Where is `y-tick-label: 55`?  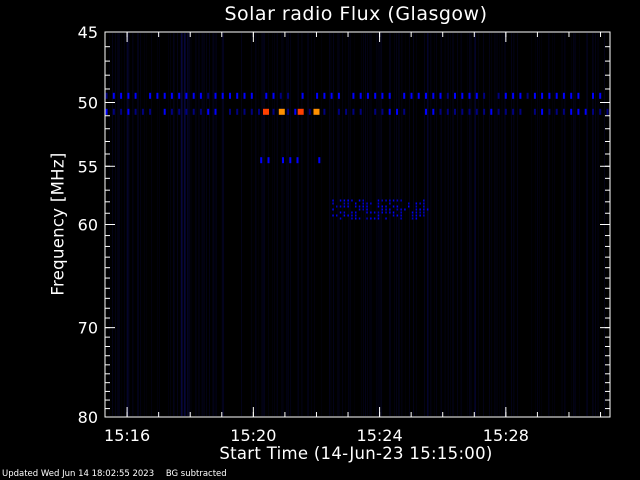 y-tick-label: 55 is located at coordinates (88, 166).